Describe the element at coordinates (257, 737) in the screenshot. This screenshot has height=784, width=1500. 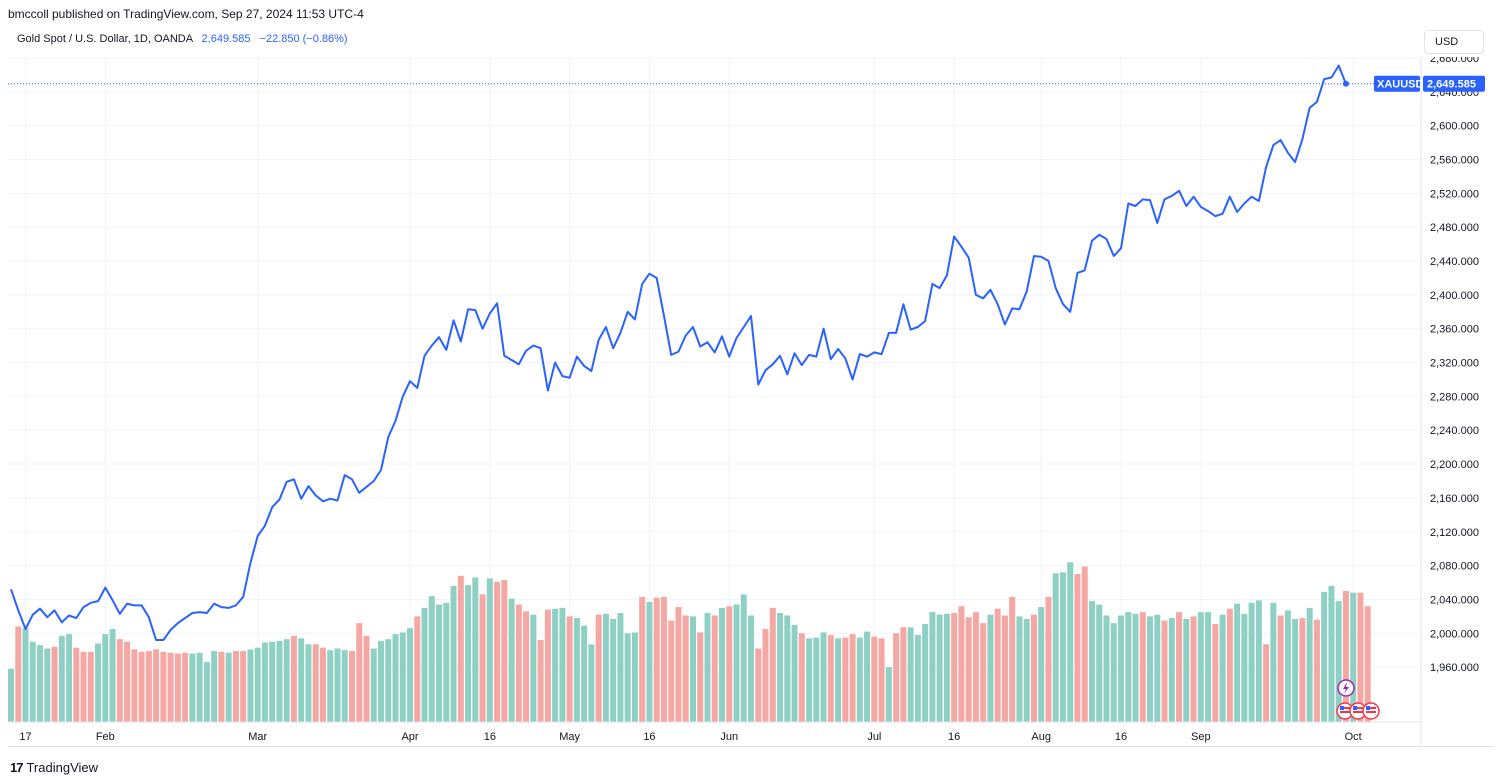
I see `x-tick-label: Mar` at that location.